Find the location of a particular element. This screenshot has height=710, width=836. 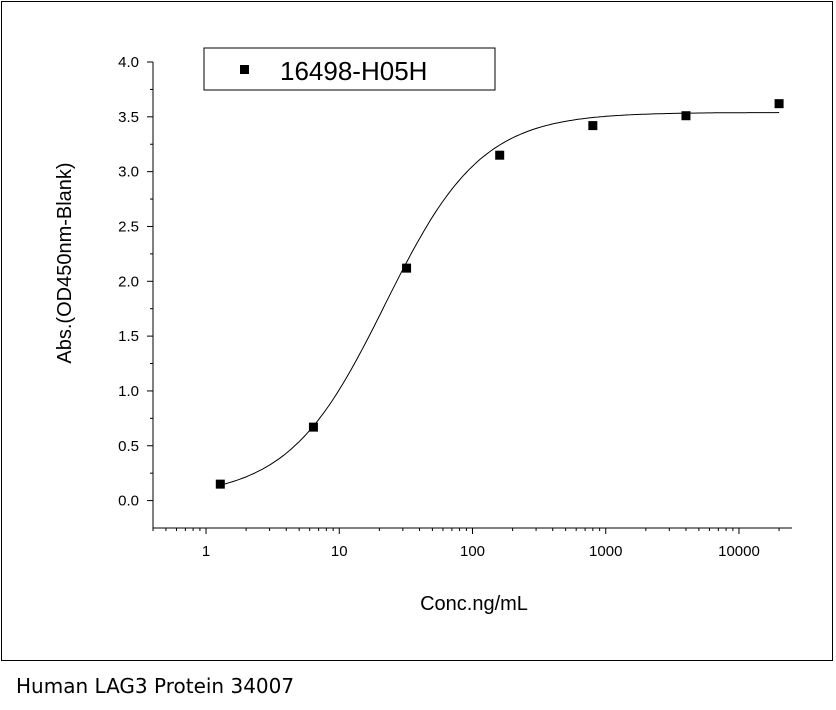

figure-caption: Human LAG3 Protein 34007 is located at coordinates (155, 686).